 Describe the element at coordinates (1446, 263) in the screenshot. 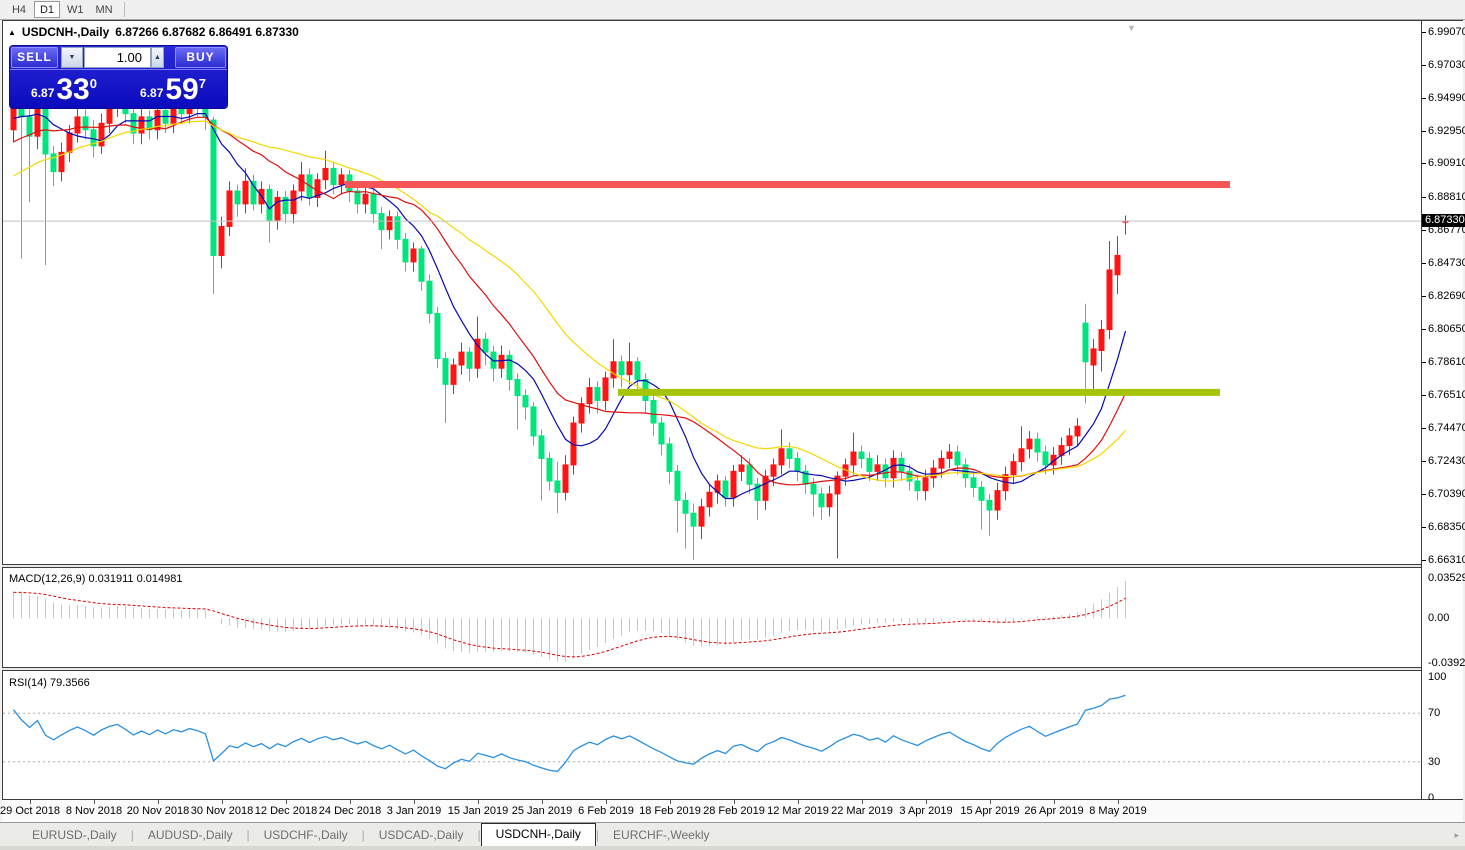

I see `price-tick-label: 6.84730` at that location.